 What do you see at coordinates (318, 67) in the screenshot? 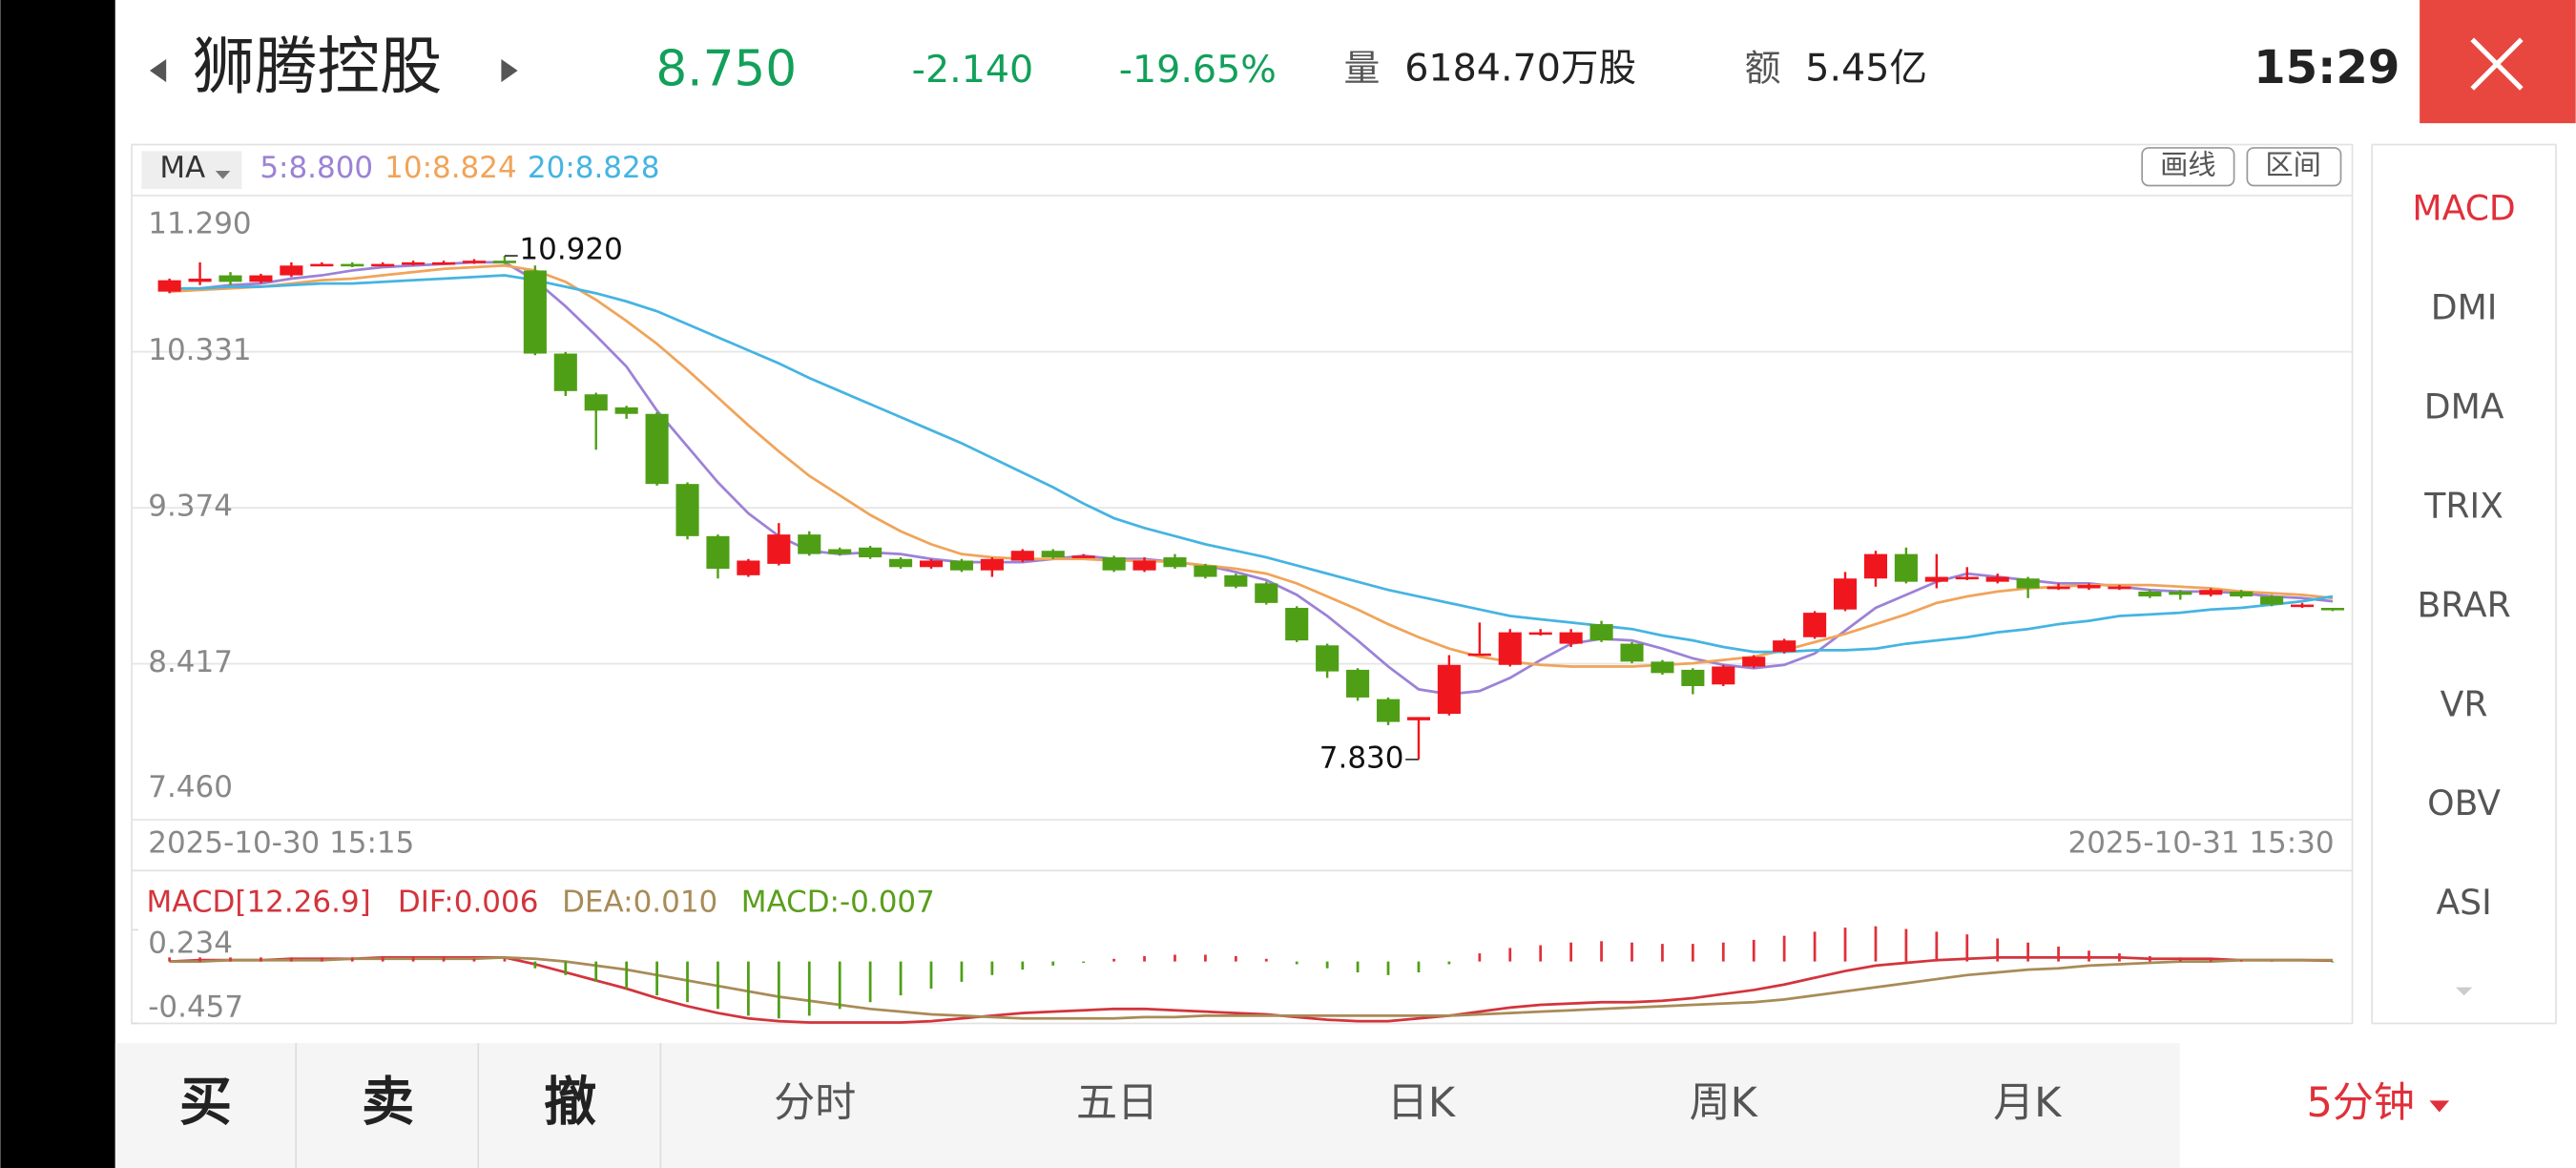
I see `stock-name: 狮腾控股` at bounding box center [318, 67].